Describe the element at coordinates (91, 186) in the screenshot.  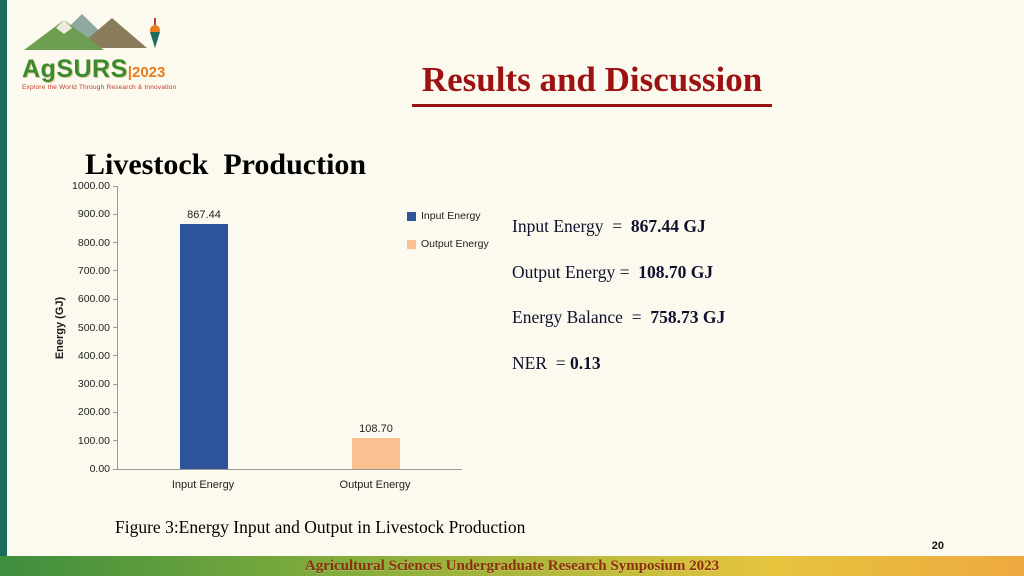
I see `y-axis-tick-label: 1000.00` at that location.